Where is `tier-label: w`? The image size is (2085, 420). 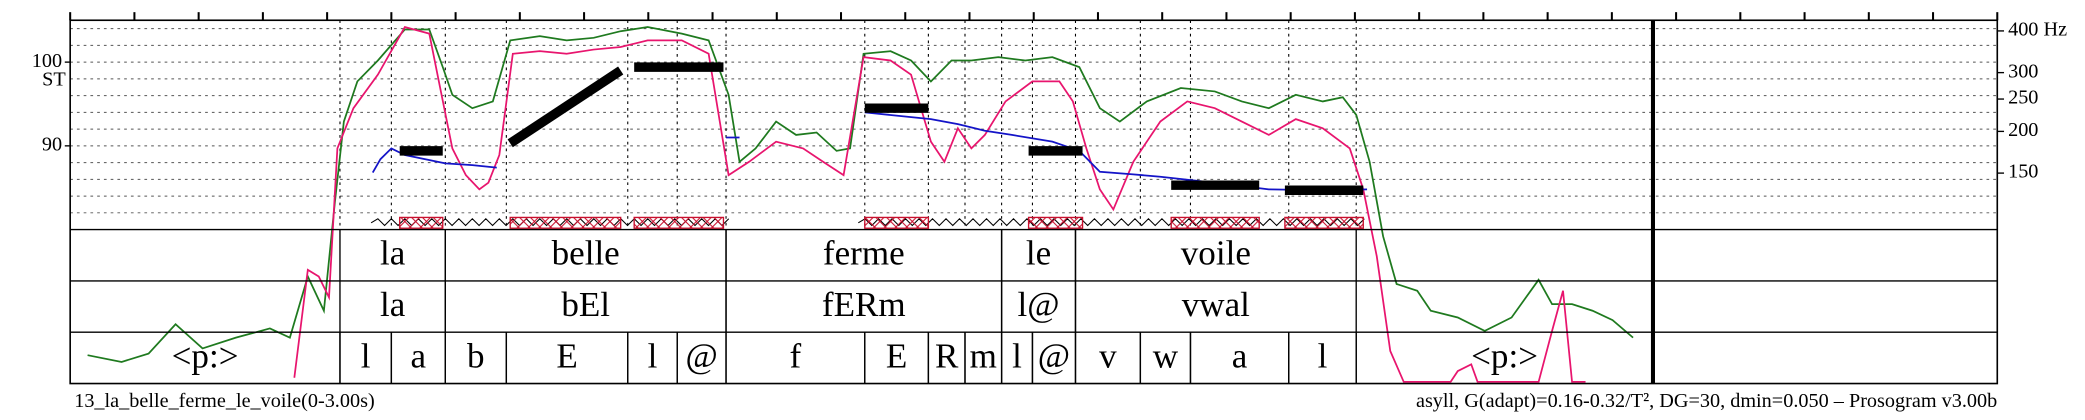 tier-label: w is located at coordinates (1166, 355).